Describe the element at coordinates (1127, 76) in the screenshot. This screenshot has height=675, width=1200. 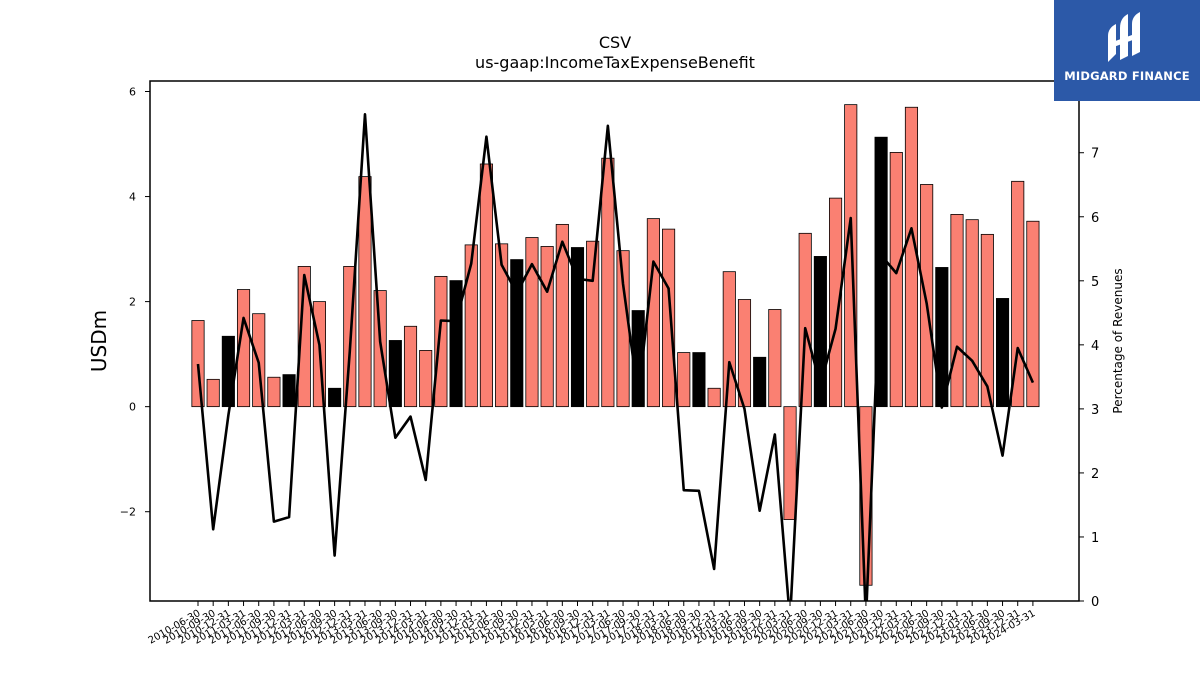
I see `brand-logo-text: MIDGARD FINANCE` at that location.